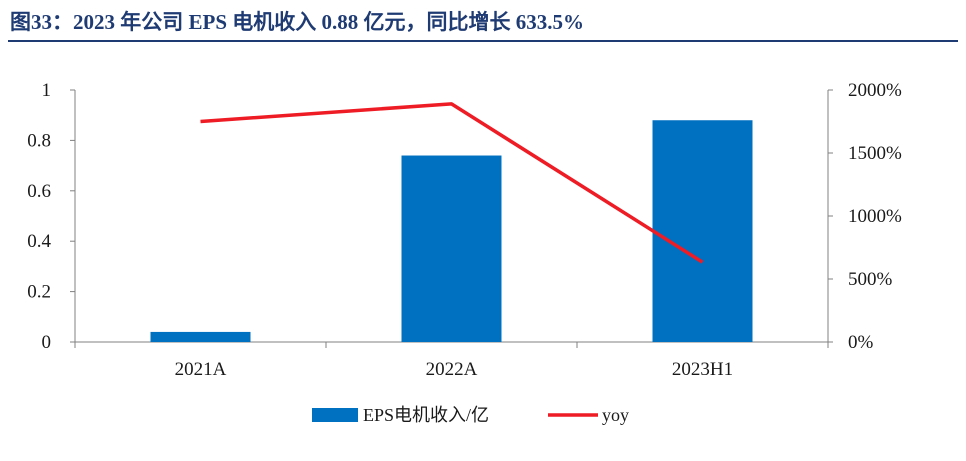 The width and height of the screenshot is (966, 461). Describe the element at coordinates (483, 41) in the screenshot. I see `title-rule` at that location.